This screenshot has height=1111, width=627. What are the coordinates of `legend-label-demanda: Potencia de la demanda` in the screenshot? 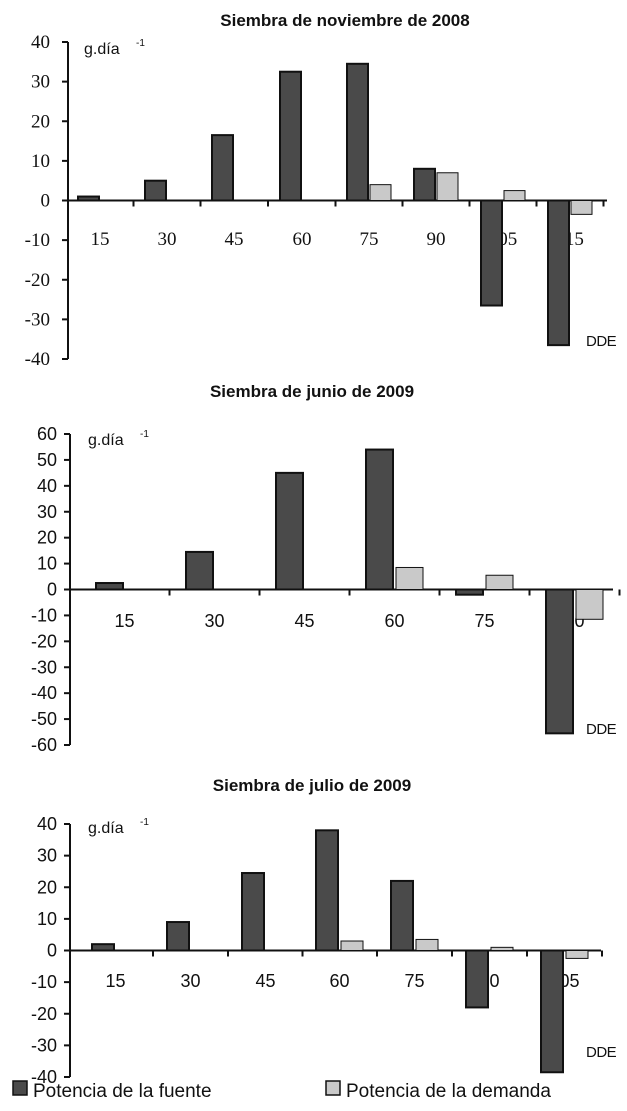 It's located at (448, 1091).